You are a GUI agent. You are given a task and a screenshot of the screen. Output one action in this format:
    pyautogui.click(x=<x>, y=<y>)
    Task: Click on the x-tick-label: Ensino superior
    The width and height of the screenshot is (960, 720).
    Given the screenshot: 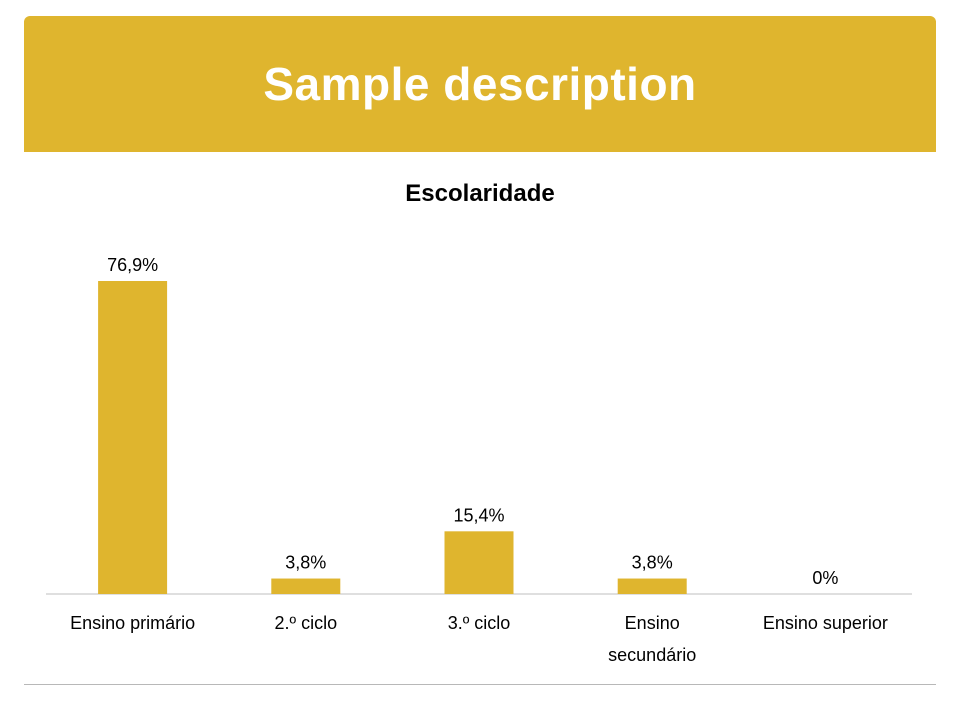 What is the action you would take?
    pyautogui.click(x=825, y=623)
    